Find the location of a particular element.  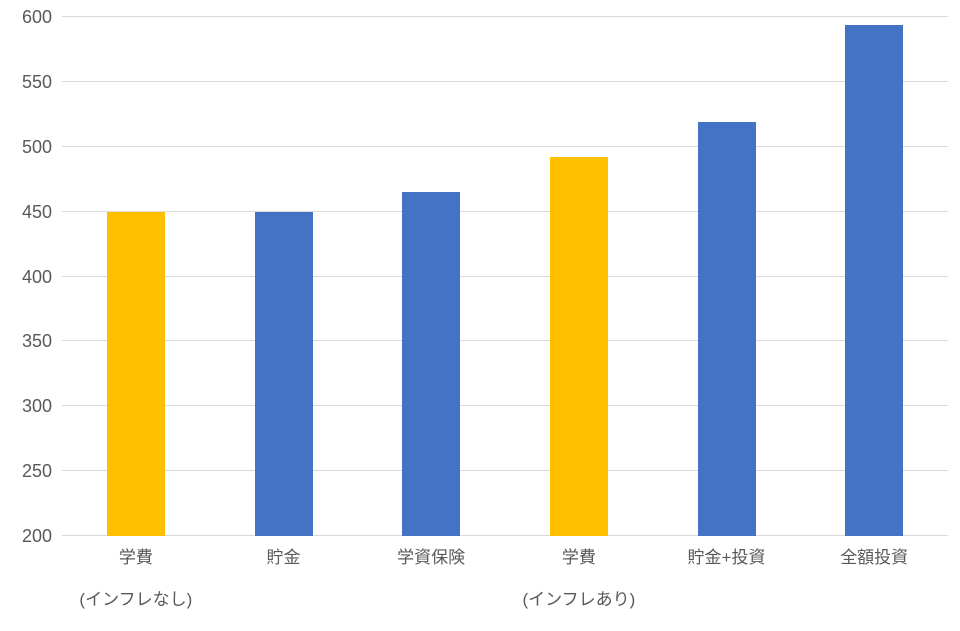

y-tick-label: 500 is located at coordinates (36, 146).